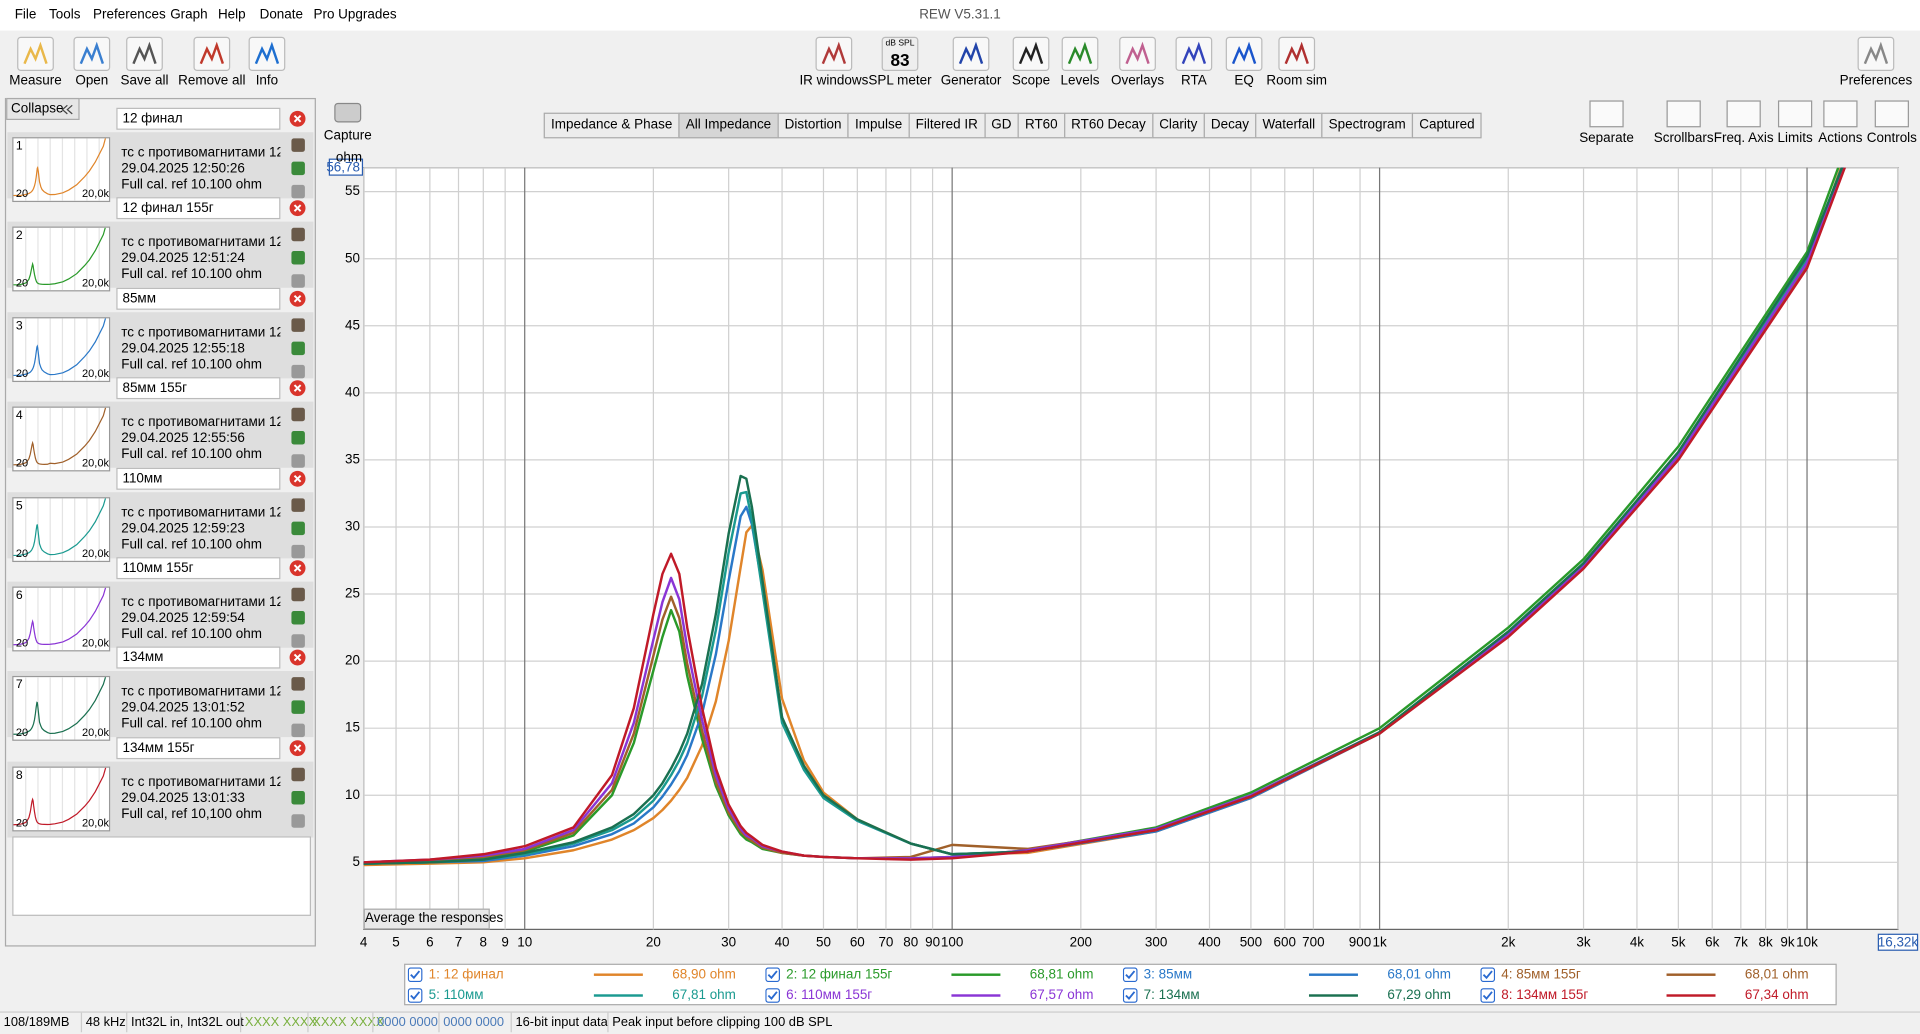 This screenshot has height=1034, width=1920. I want to click on toolbar-label: EQ, so click(1244, 81).